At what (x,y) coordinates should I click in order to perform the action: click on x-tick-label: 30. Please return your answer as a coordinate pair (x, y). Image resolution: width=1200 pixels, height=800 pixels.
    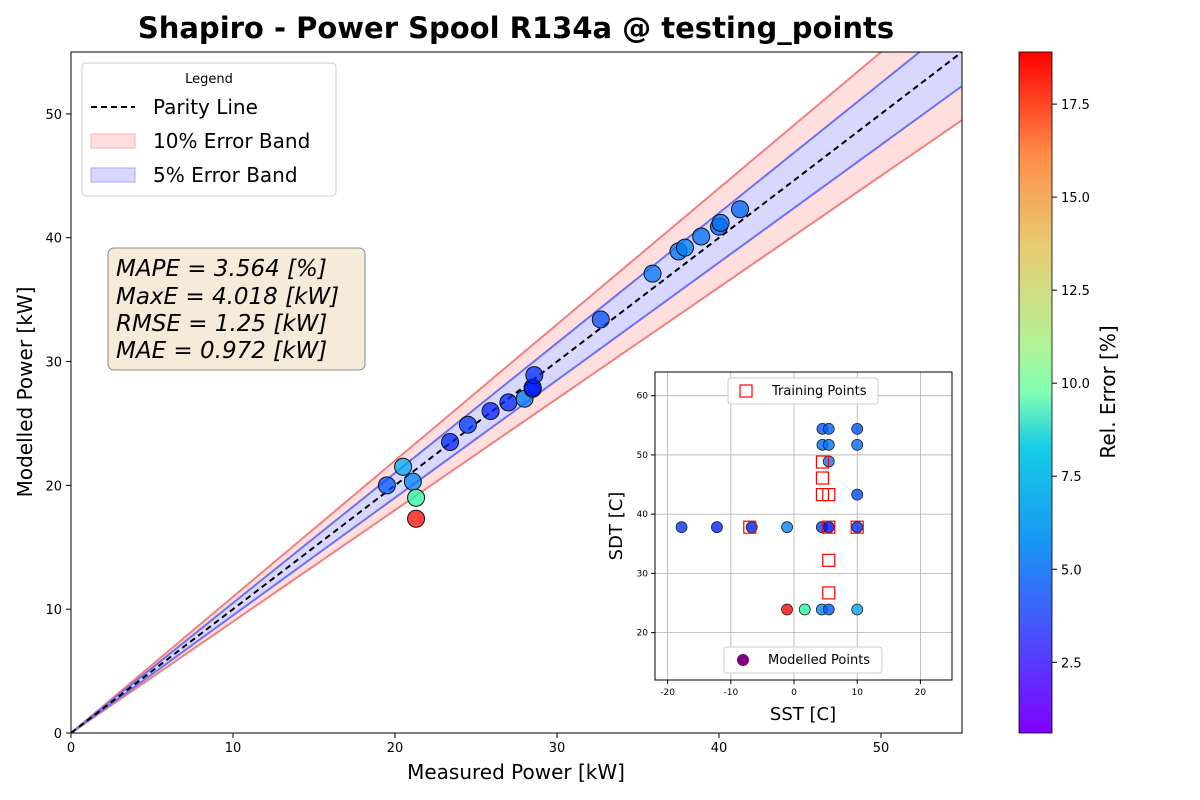
    Looking at the image, I should click on (557, 748).